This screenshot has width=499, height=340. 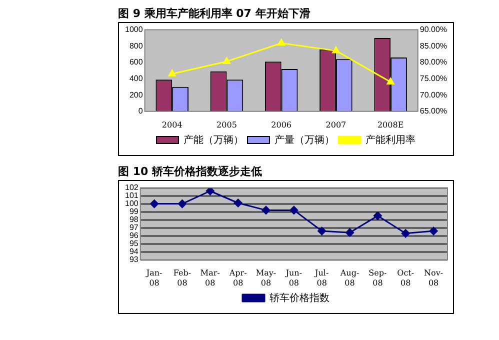 What do you see at coordinates (134, 211) in the screenshot?
I see `y-tick-label: 99` at bounding box center [134, 211].